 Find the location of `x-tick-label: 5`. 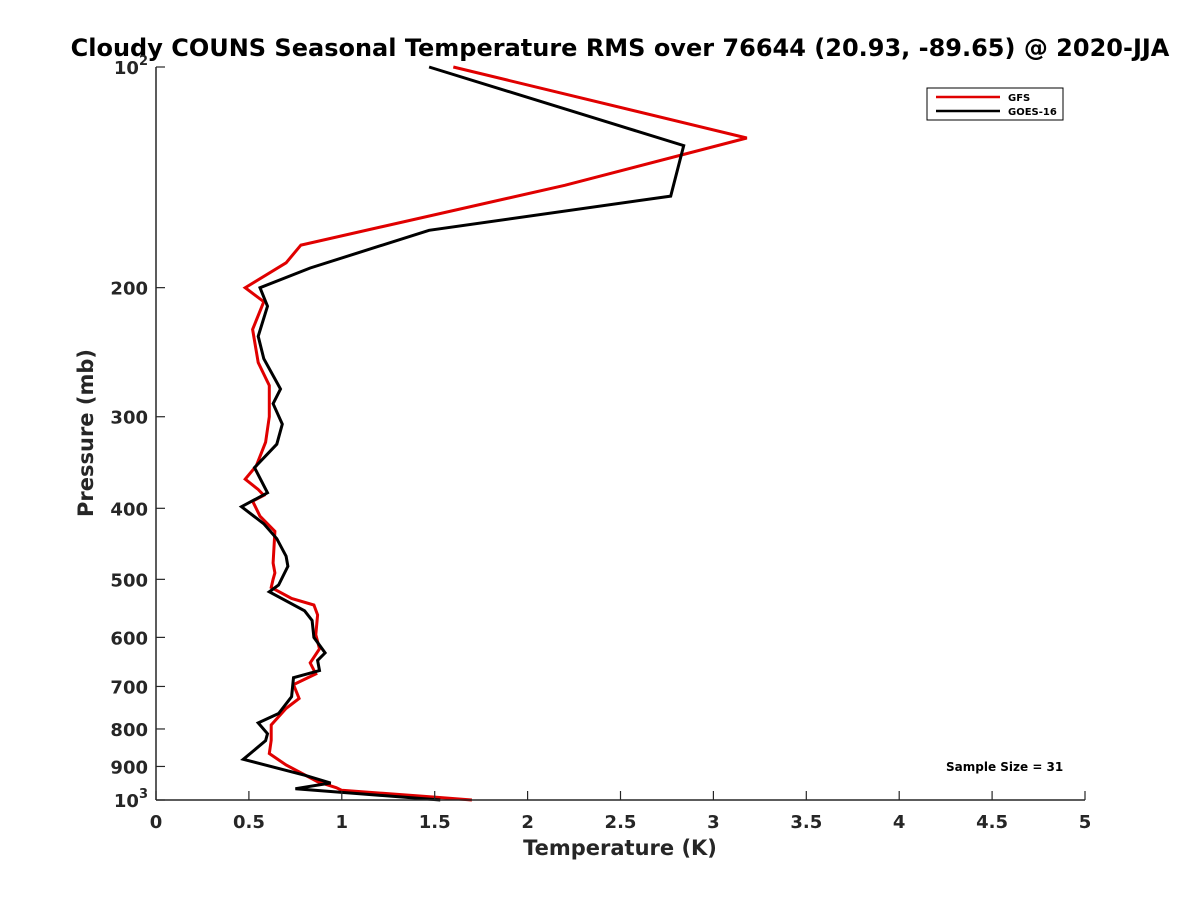

x-tick-label: 5 is located at coordinates (1085, 822).